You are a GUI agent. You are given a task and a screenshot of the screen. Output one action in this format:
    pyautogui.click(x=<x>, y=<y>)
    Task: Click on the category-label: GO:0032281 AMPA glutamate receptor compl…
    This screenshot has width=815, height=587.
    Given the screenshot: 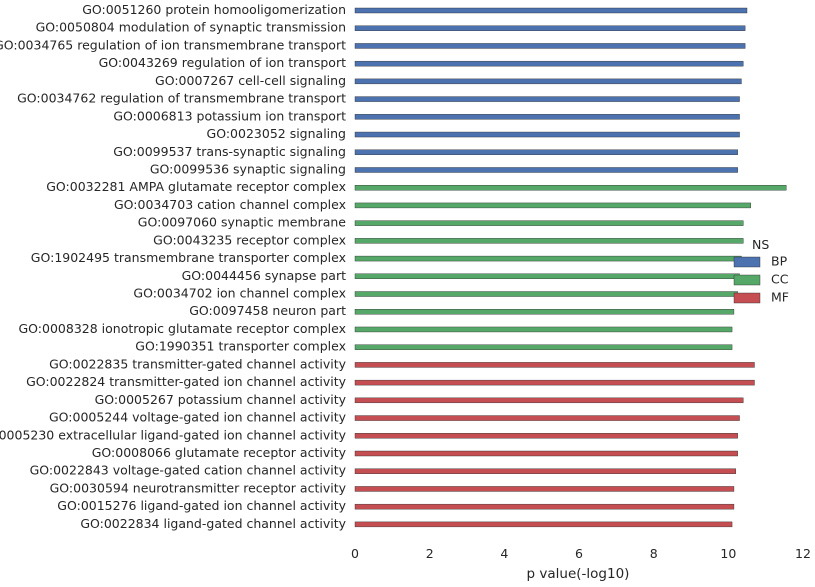 What is the action you would take?
    pyautogui.click(x=196, y=186)
    